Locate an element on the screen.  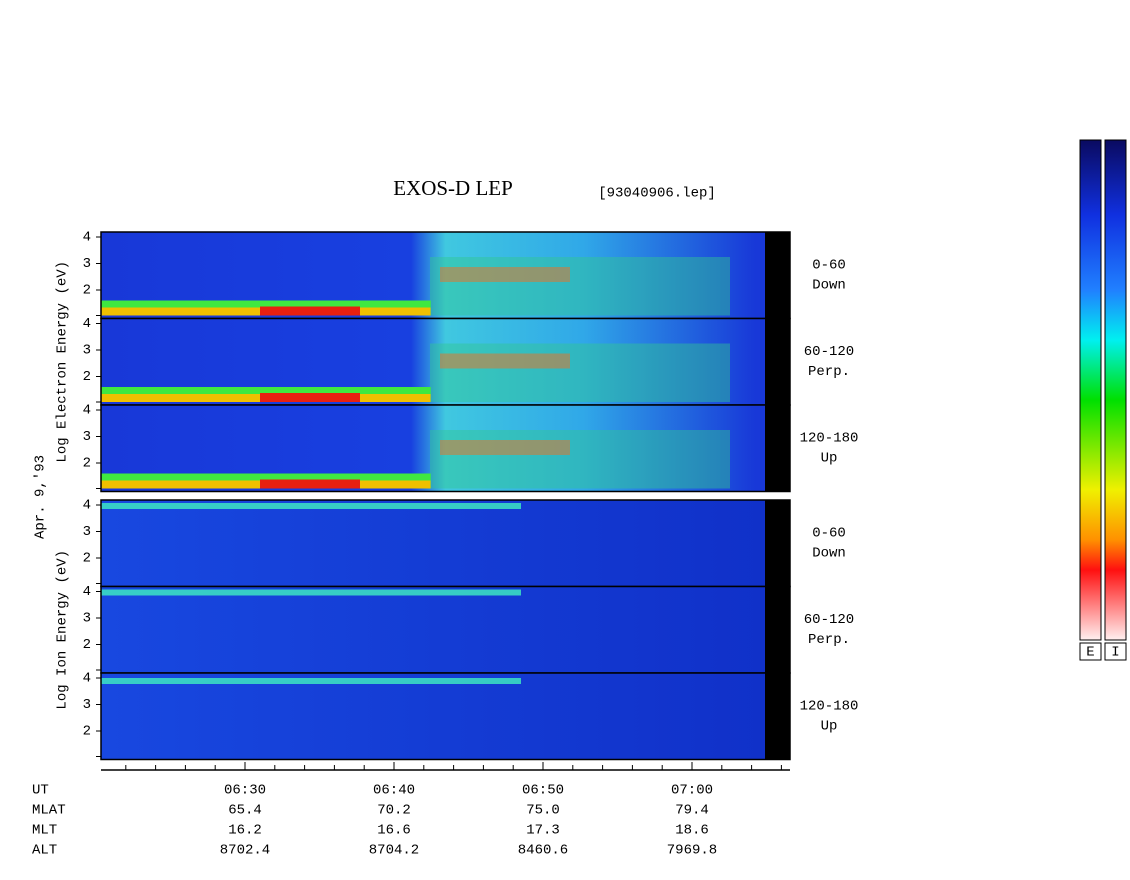
orbit-value: 17.3 is located at coordinates (543, 831).